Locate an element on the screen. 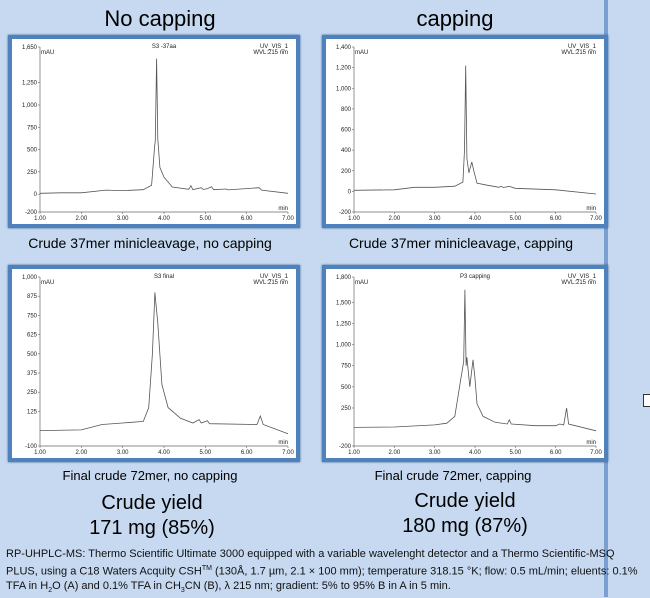 The width and height of the screenshot is (650, 598). paste-options-icon is located at coordinates (646, 400).